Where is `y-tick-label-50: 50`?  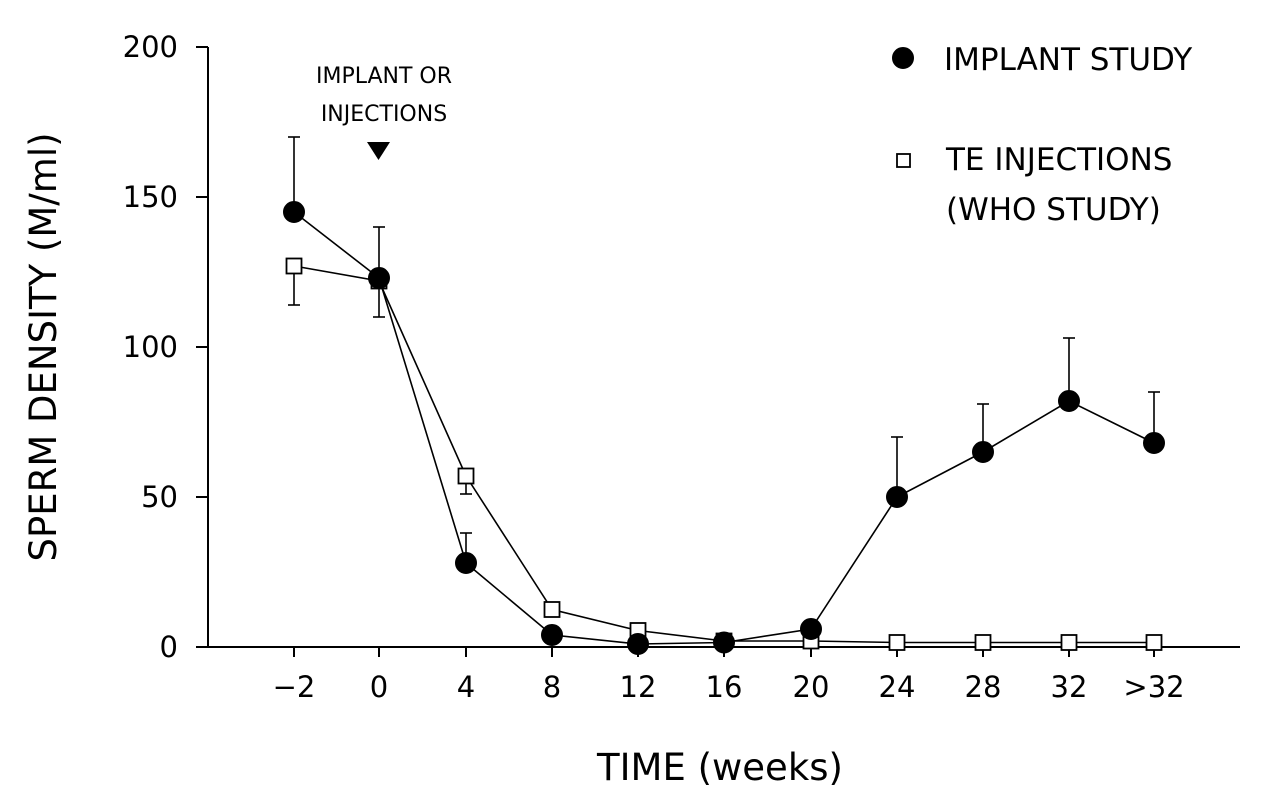
y-tick-label-50: 50 is located at coordinates (159, 497).